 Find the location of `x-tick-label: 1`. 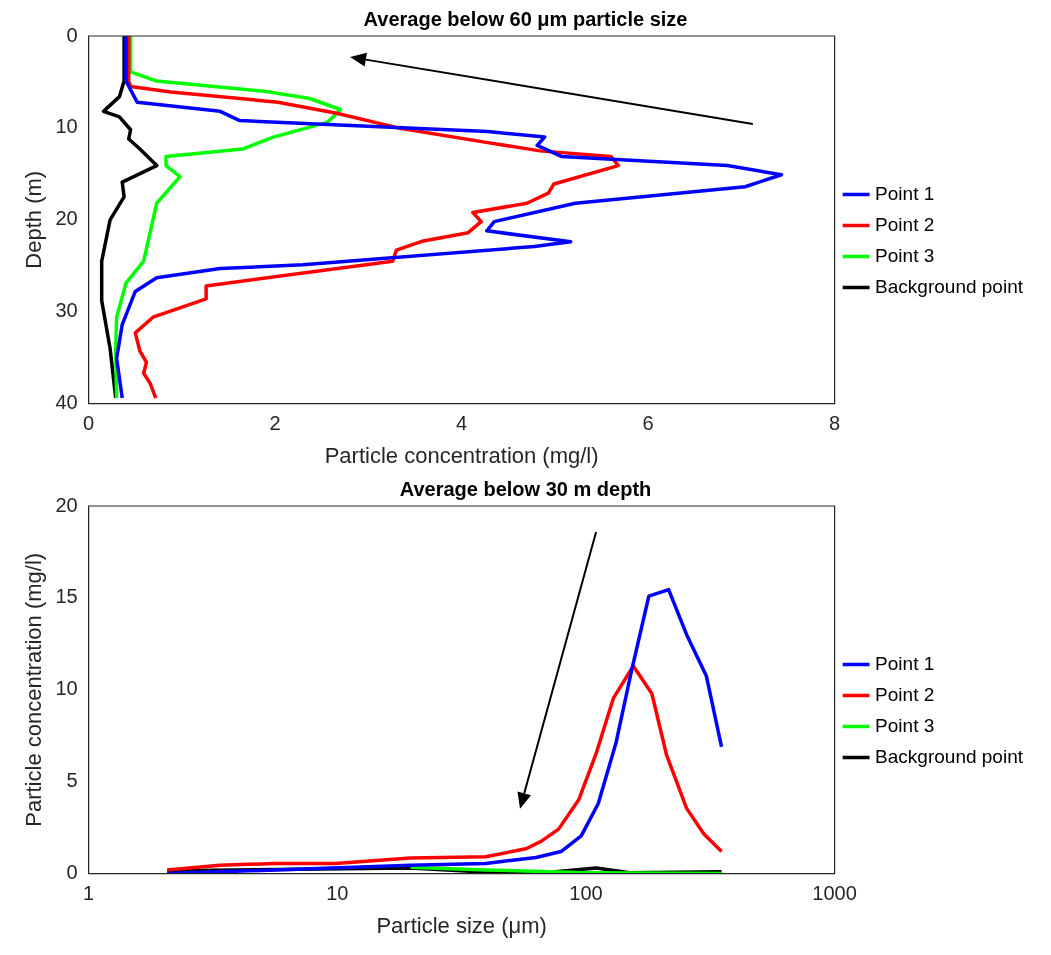

x-tick-label: 1 is located at coordinates (89, 893).